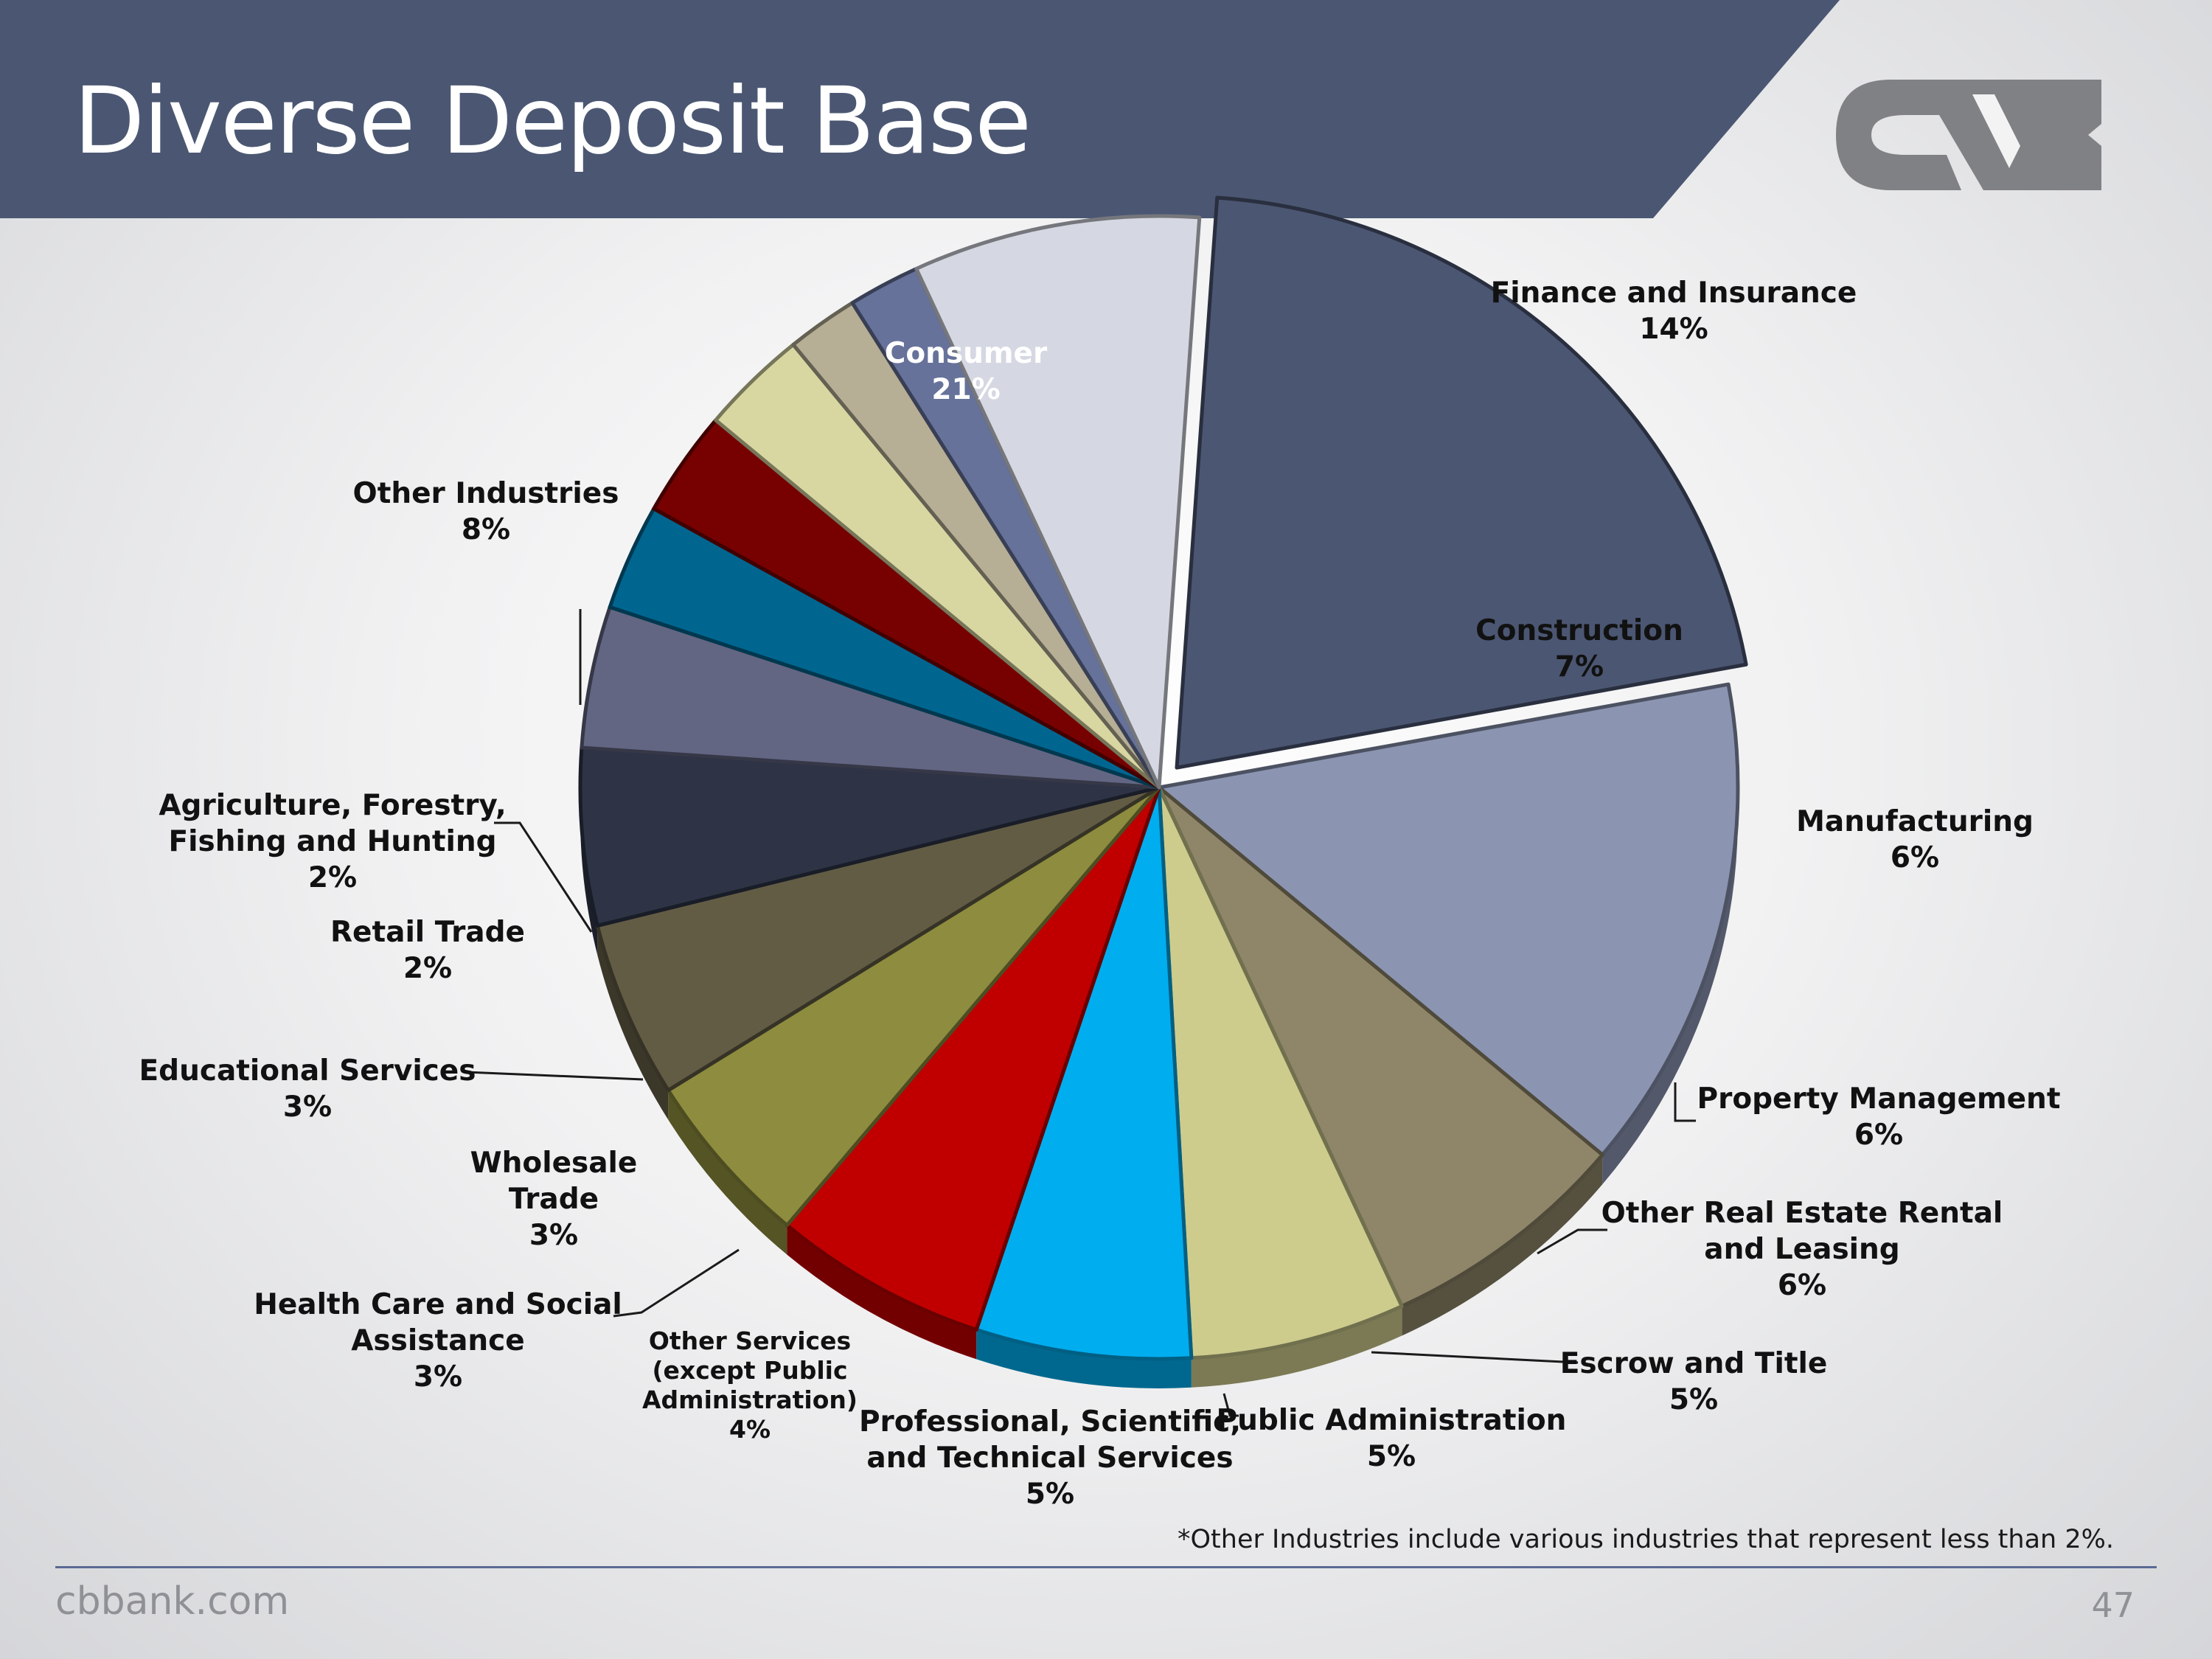 This screenshot has width=2212, height=1659. Describe the element at coordinates (1579, 649) in the screenshot. I see `slice-label-2: Construction 7%` at that location.